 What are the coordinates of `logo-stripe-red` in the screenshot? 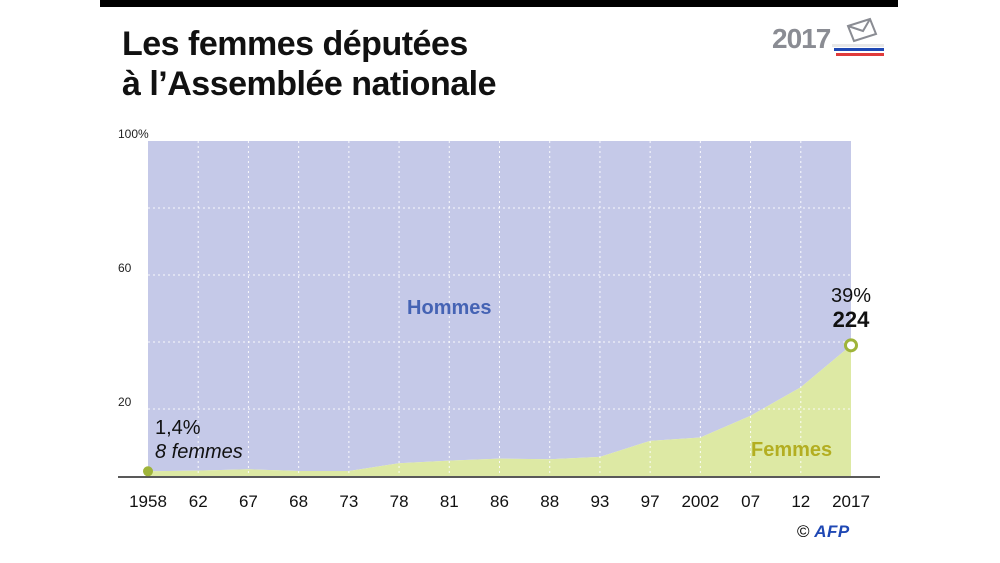 It's located at (860, 54).